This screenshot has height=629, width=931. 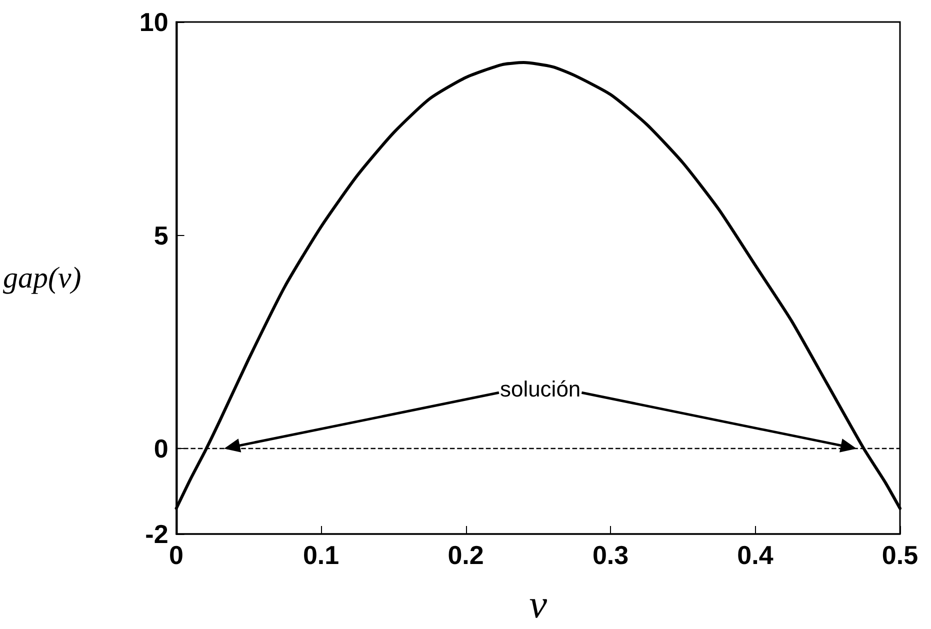 I want to click on y-tick-label: 10, so click(x=153, y=22).